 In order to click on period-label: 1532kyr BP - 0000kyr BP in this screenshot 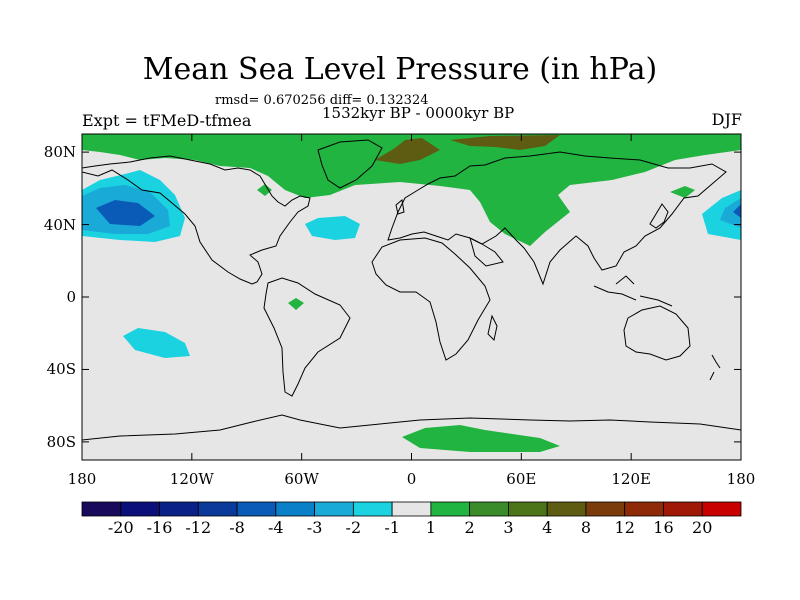, I will do `click(418, 113)`.